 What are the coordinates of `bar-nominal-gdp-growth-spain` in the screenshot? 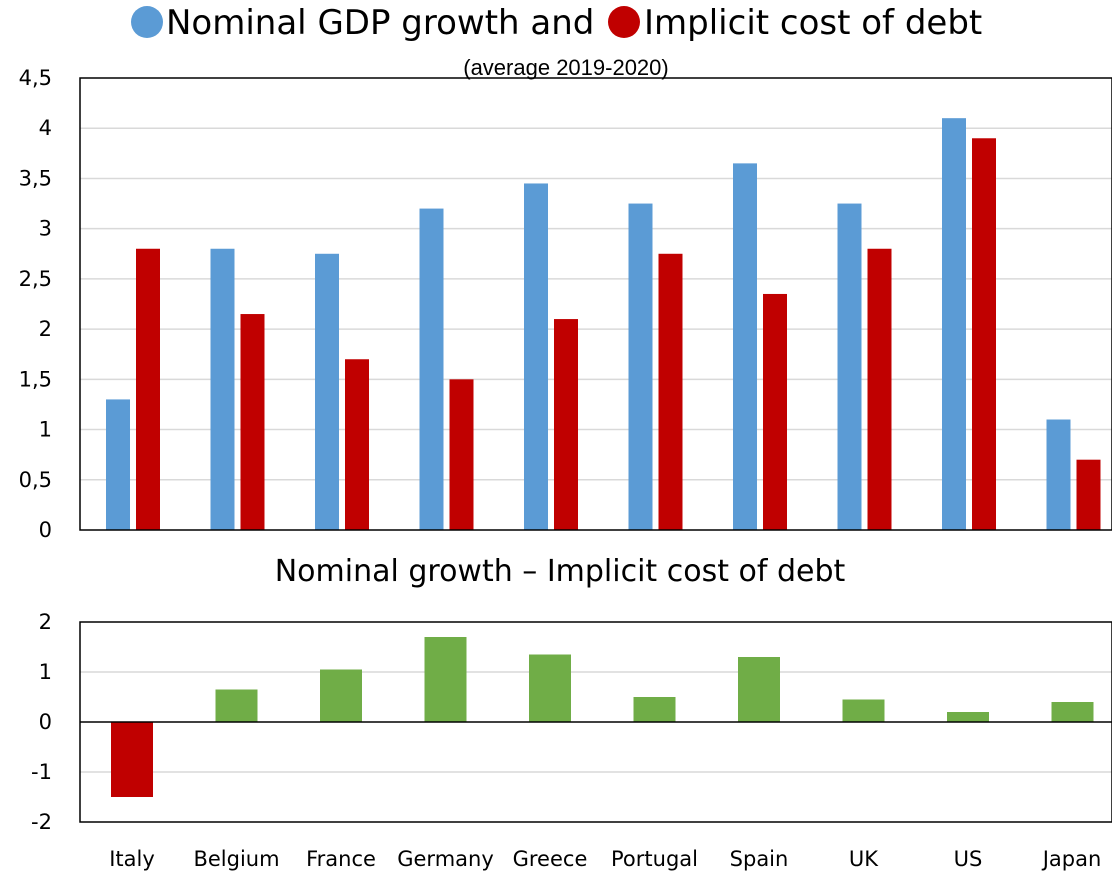 It's located at (745, 346).